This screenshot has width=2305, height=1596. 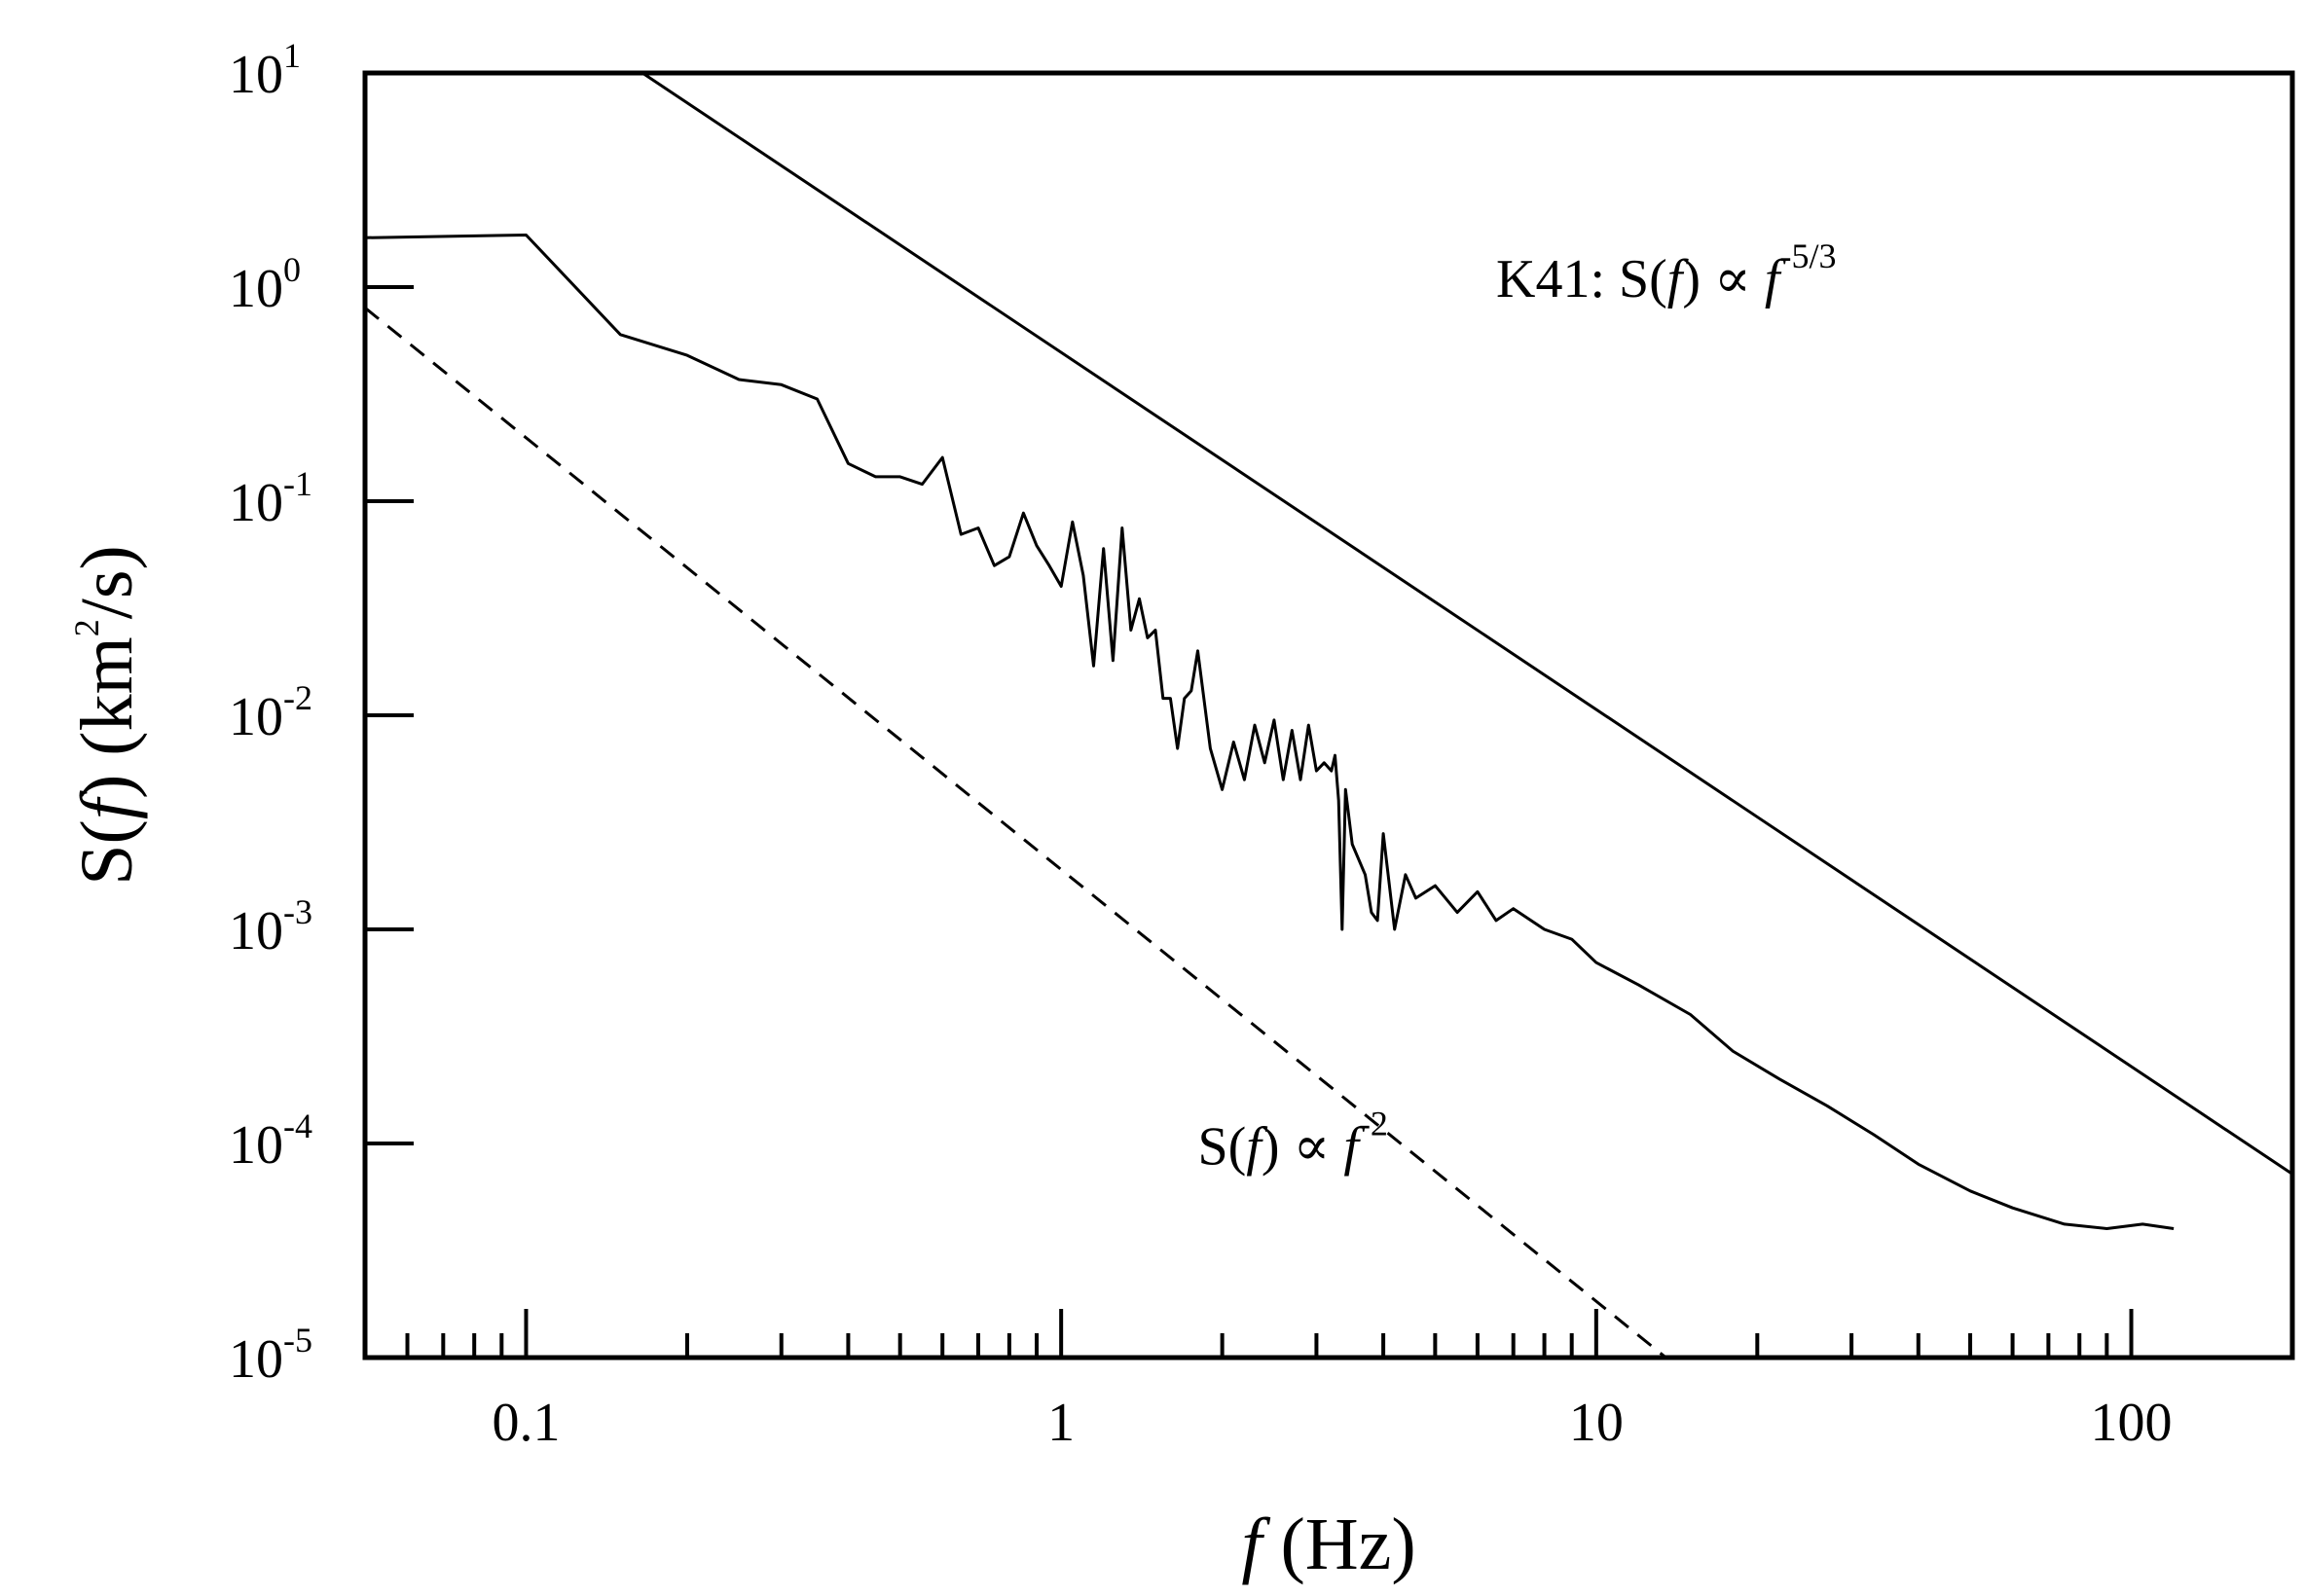 What do you see at coordinates (270, 1141) in the screenshot?
I see `y-tick-label: 10⁻⁴` at bounding box center [270, 1141].